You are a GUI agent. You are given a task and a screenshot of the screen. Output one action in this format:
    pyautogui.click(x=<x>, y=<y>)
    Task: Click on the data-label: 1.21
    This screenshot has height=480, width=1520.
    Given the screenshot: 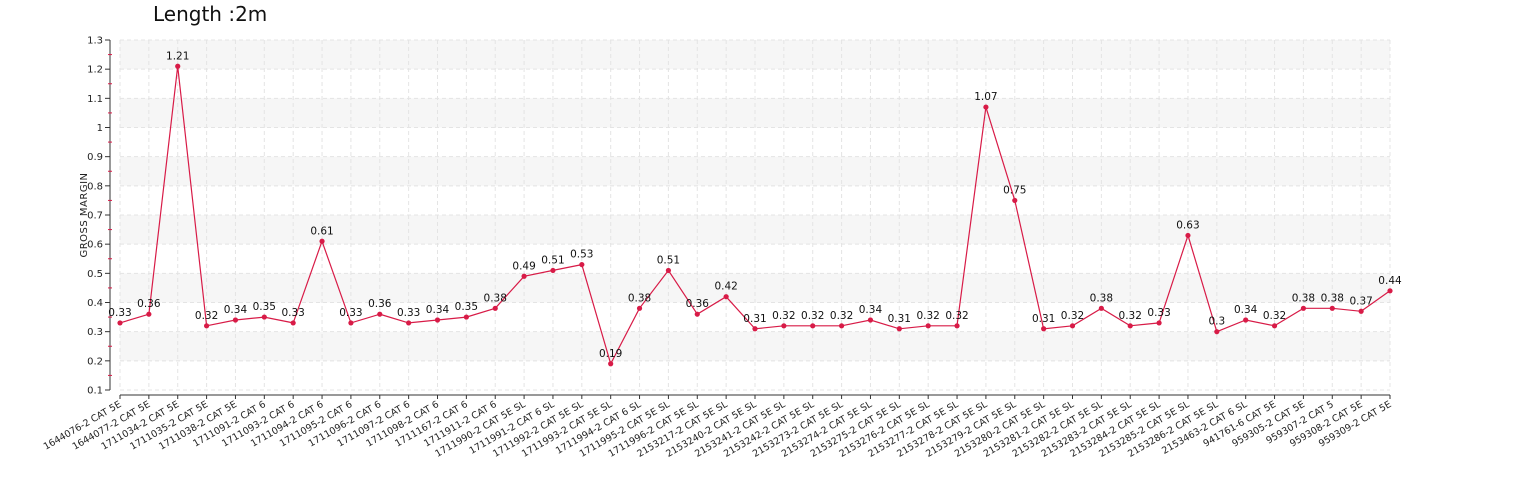 What is the action you would take?
    pyautogui.click(x=177, y=56)
    